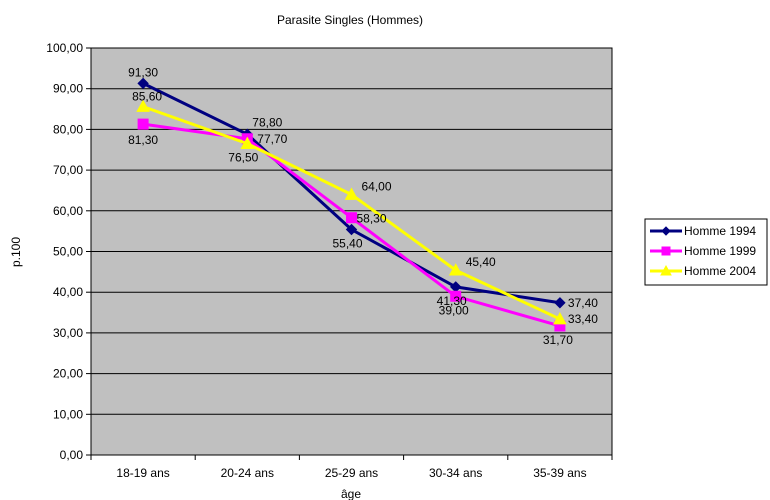 This screenshot has width=770, height=500. What do you see at coordinates (272, 139) in the screenshot?
I see `data-label: 77,70` at bounding box center [272, 139].